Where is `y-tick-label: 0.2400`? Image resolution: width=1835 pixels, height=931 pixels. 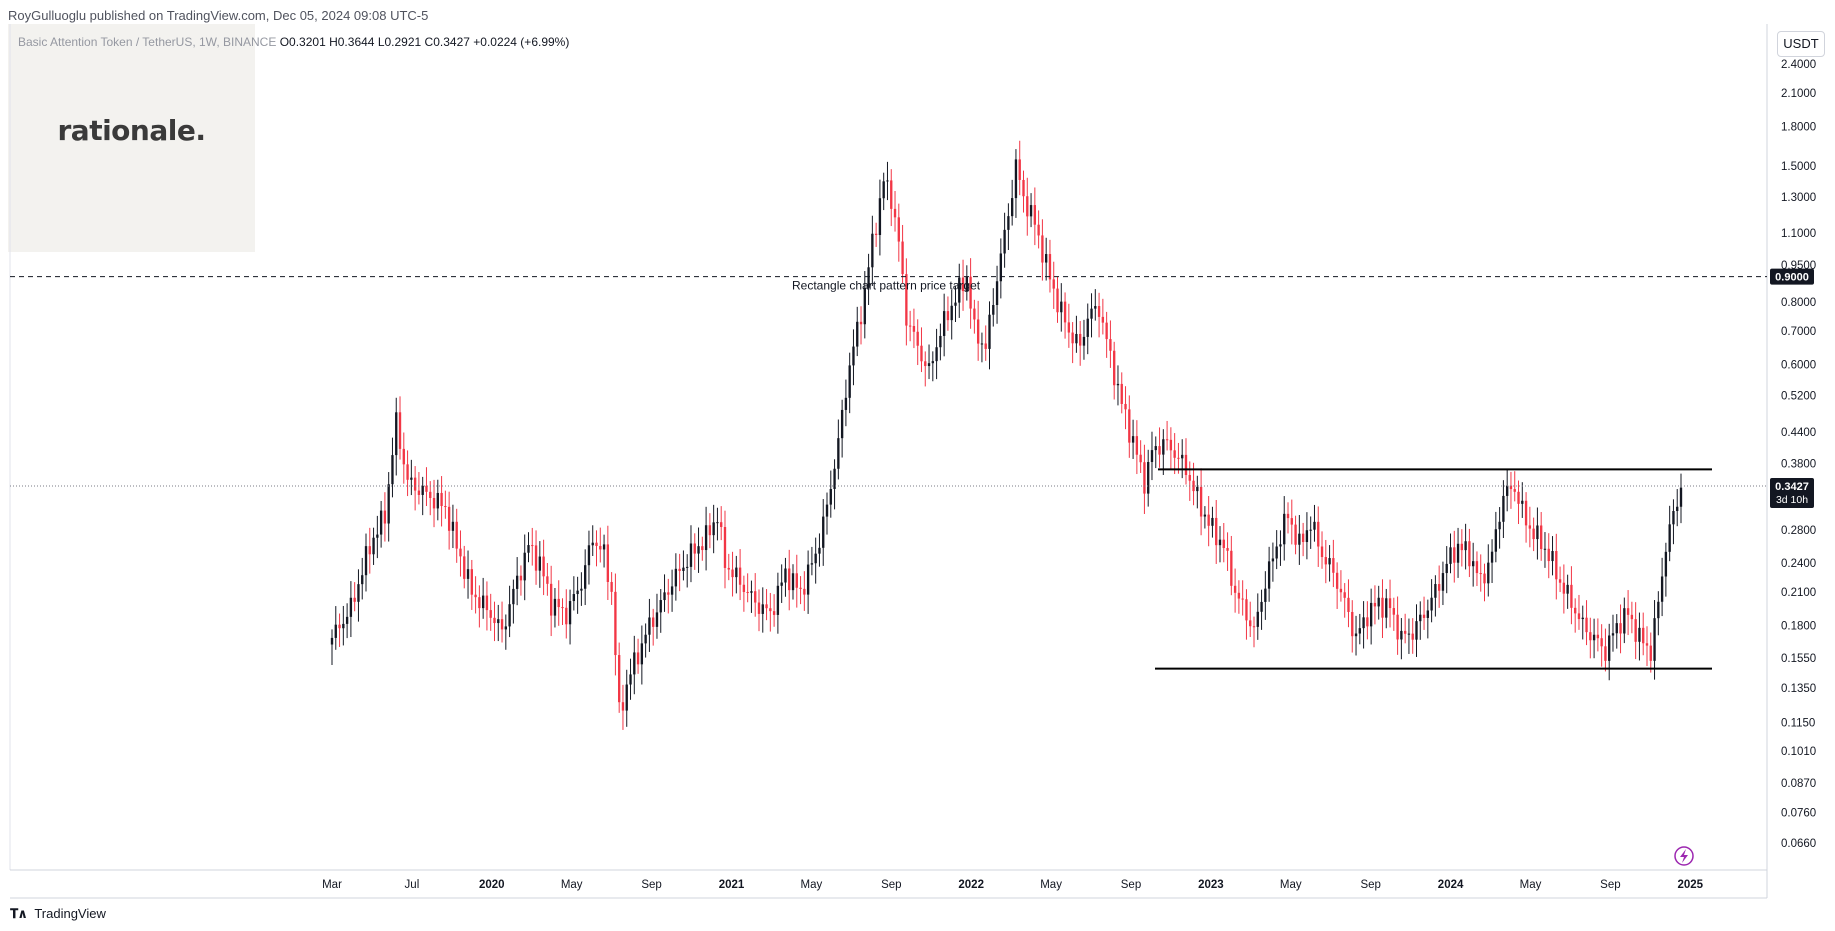
y-tick-label: 0.2400 is located at coordinates (1798, 564).